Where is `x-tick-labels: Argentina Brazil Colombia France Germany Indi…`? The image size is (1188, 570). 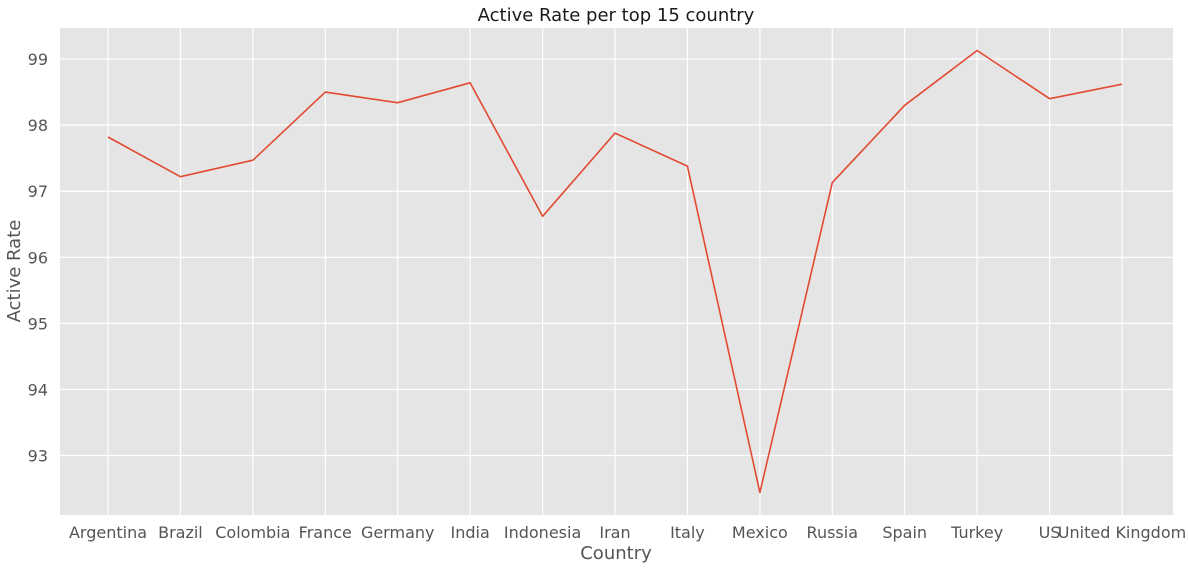 x-tick-labels: Argentina Brazil Colombia France Germany Indi… is located at coordinates (627, 532).